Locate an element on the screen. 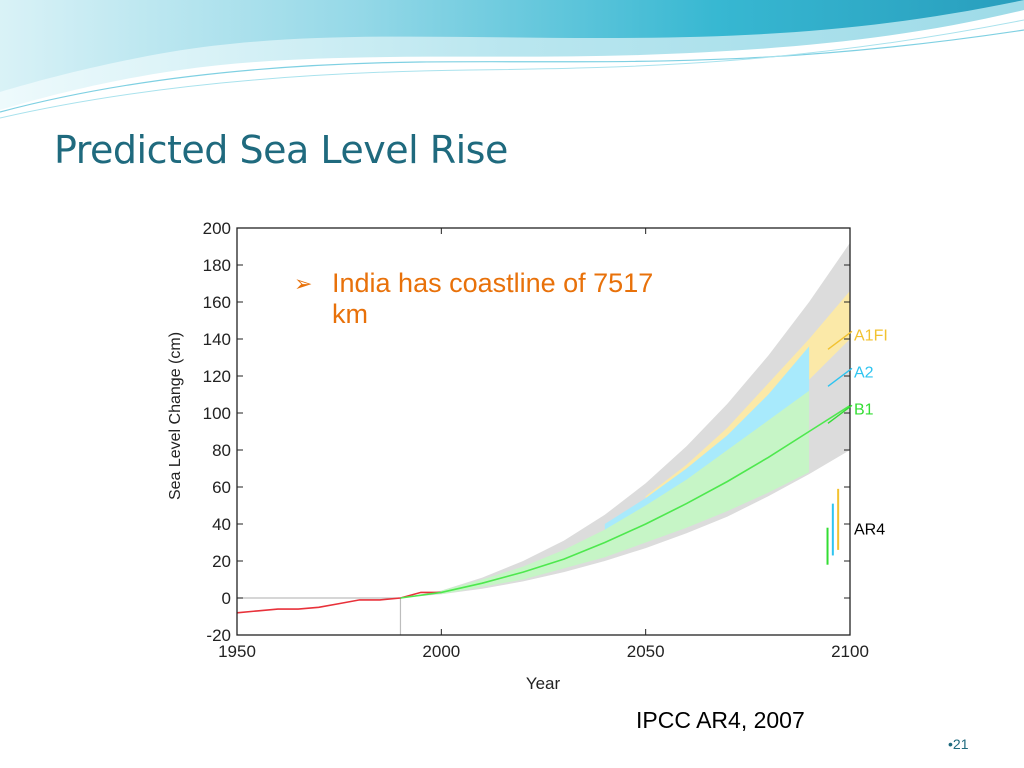  page-number: •21 is located at coordinates (958, 744).